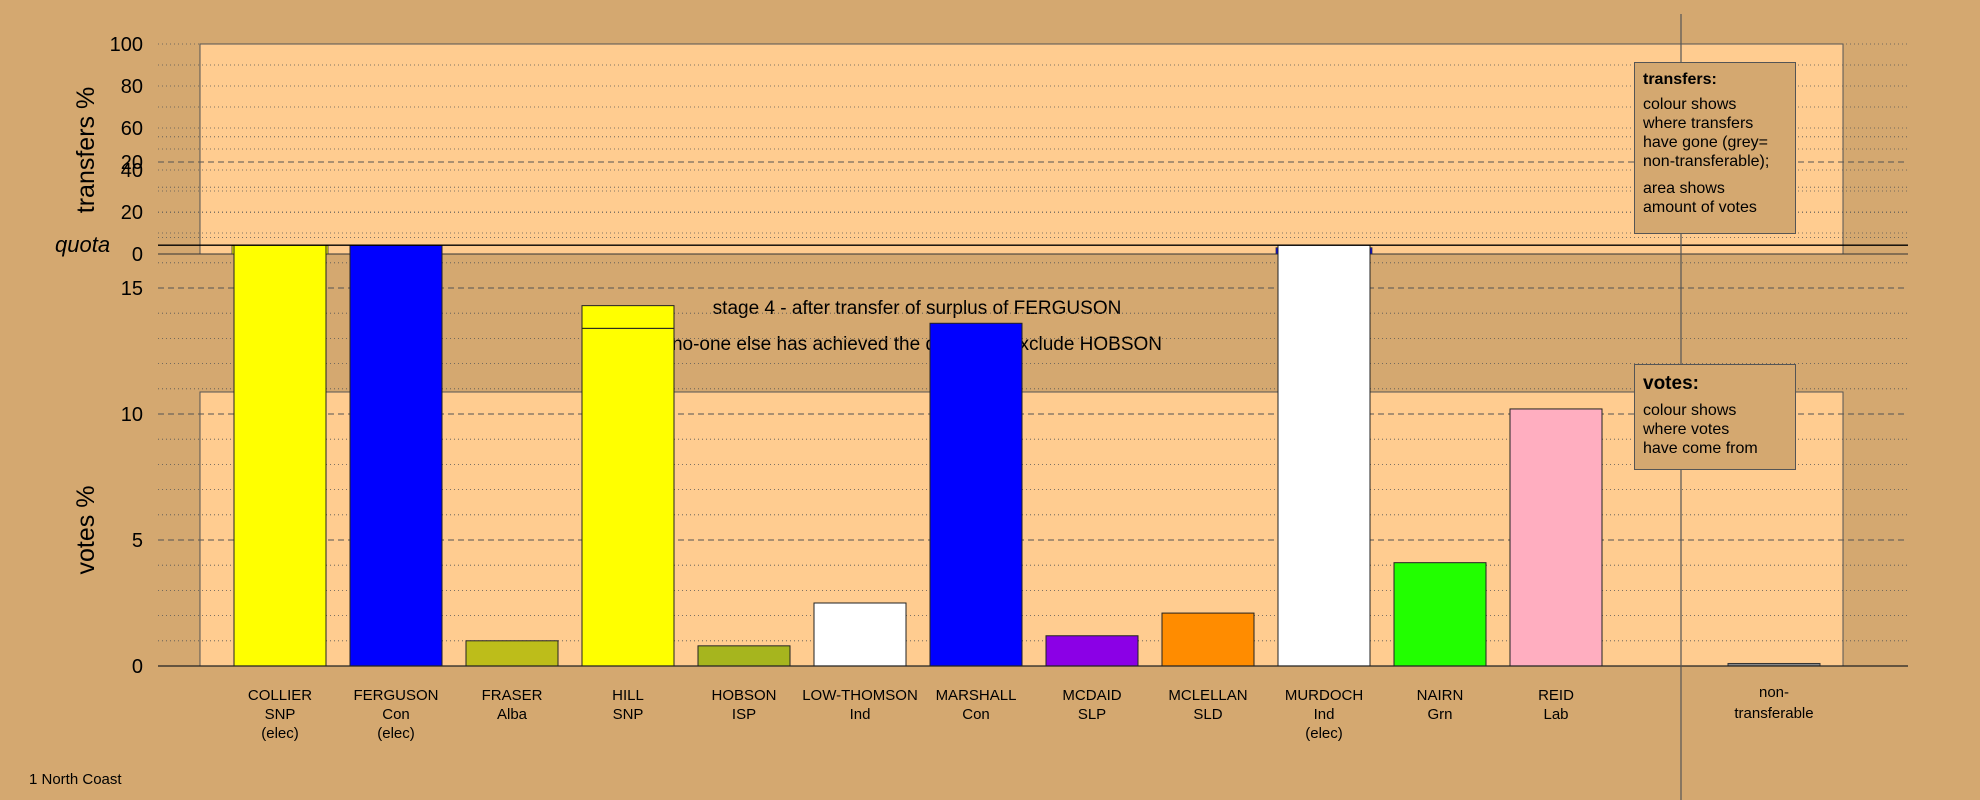 This screenshot has height=800, width=1980. I want to click on transfers-legend-line: area shows, so click(1684, 188).